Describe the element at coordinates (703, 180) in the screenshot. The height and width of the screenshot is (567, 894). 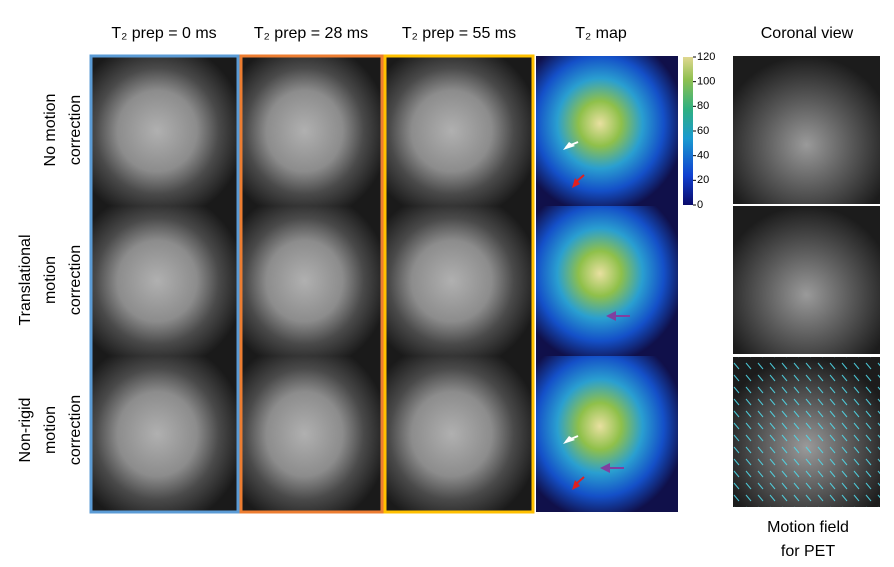
I see `colorbar-tick-label: 20` at that location.